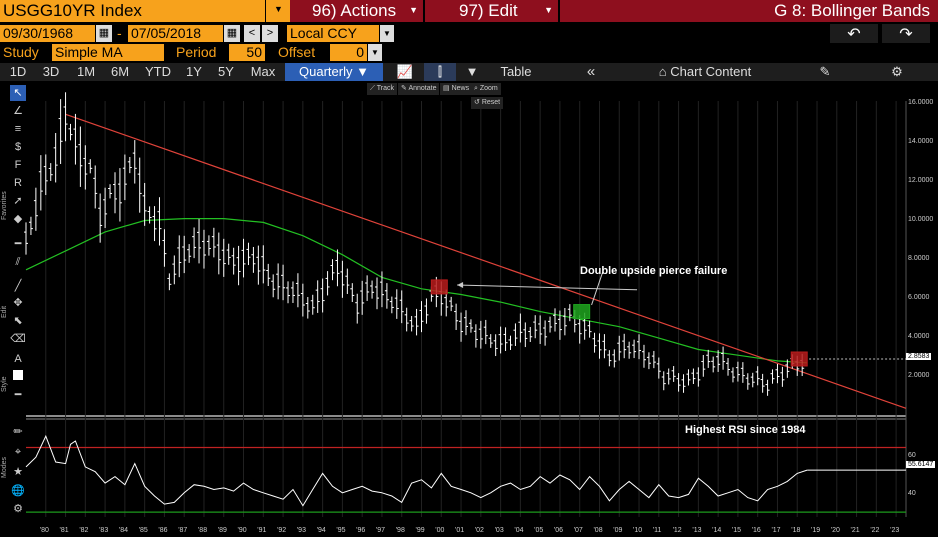 The width and height of the screenshot is (938, 537). I want to click on currency-select: Local CCY, so click(333, 33).